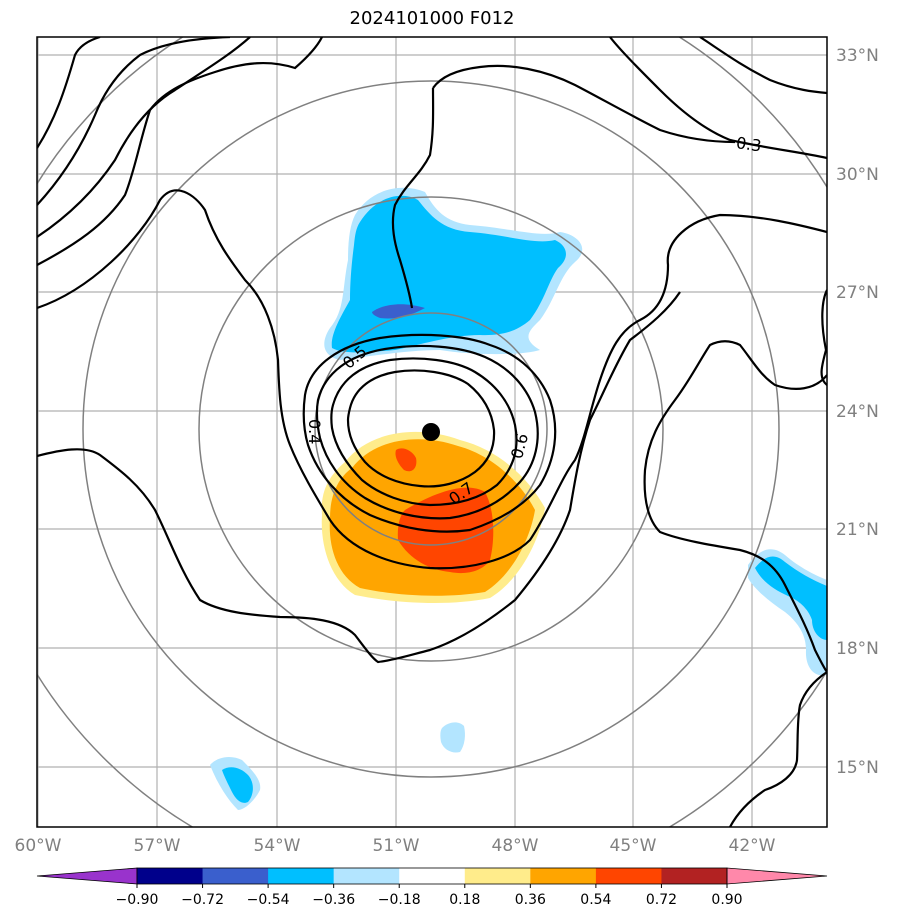 Image resolution: width=897 pixels, height=924 pixels. What do you see at coordinates (633, 846) in the screenshot?
I see `lon-tick-label: 45°W` at bounding box center [633, 846].